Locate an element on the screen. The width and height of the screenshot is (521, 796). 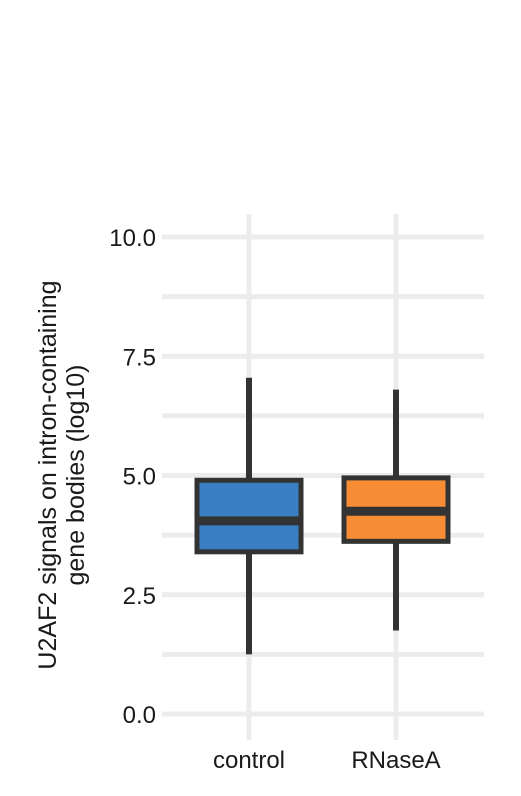
box-body-control is located at coordinates (249, 516).